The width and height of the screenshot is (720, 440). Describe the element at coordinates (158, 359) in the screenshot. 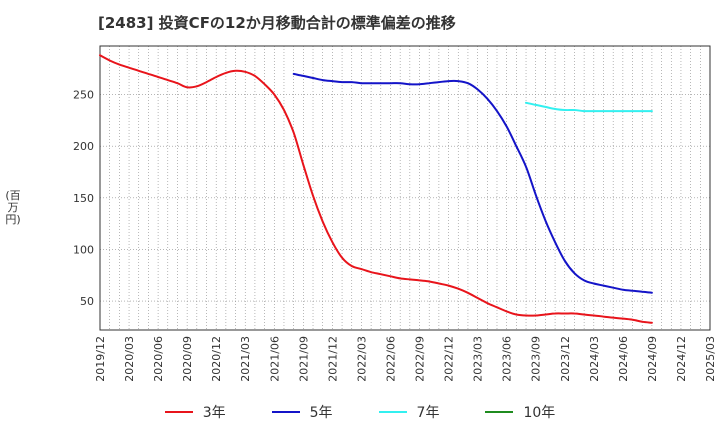

I see `x-tick-label: 2020/06` at that location.